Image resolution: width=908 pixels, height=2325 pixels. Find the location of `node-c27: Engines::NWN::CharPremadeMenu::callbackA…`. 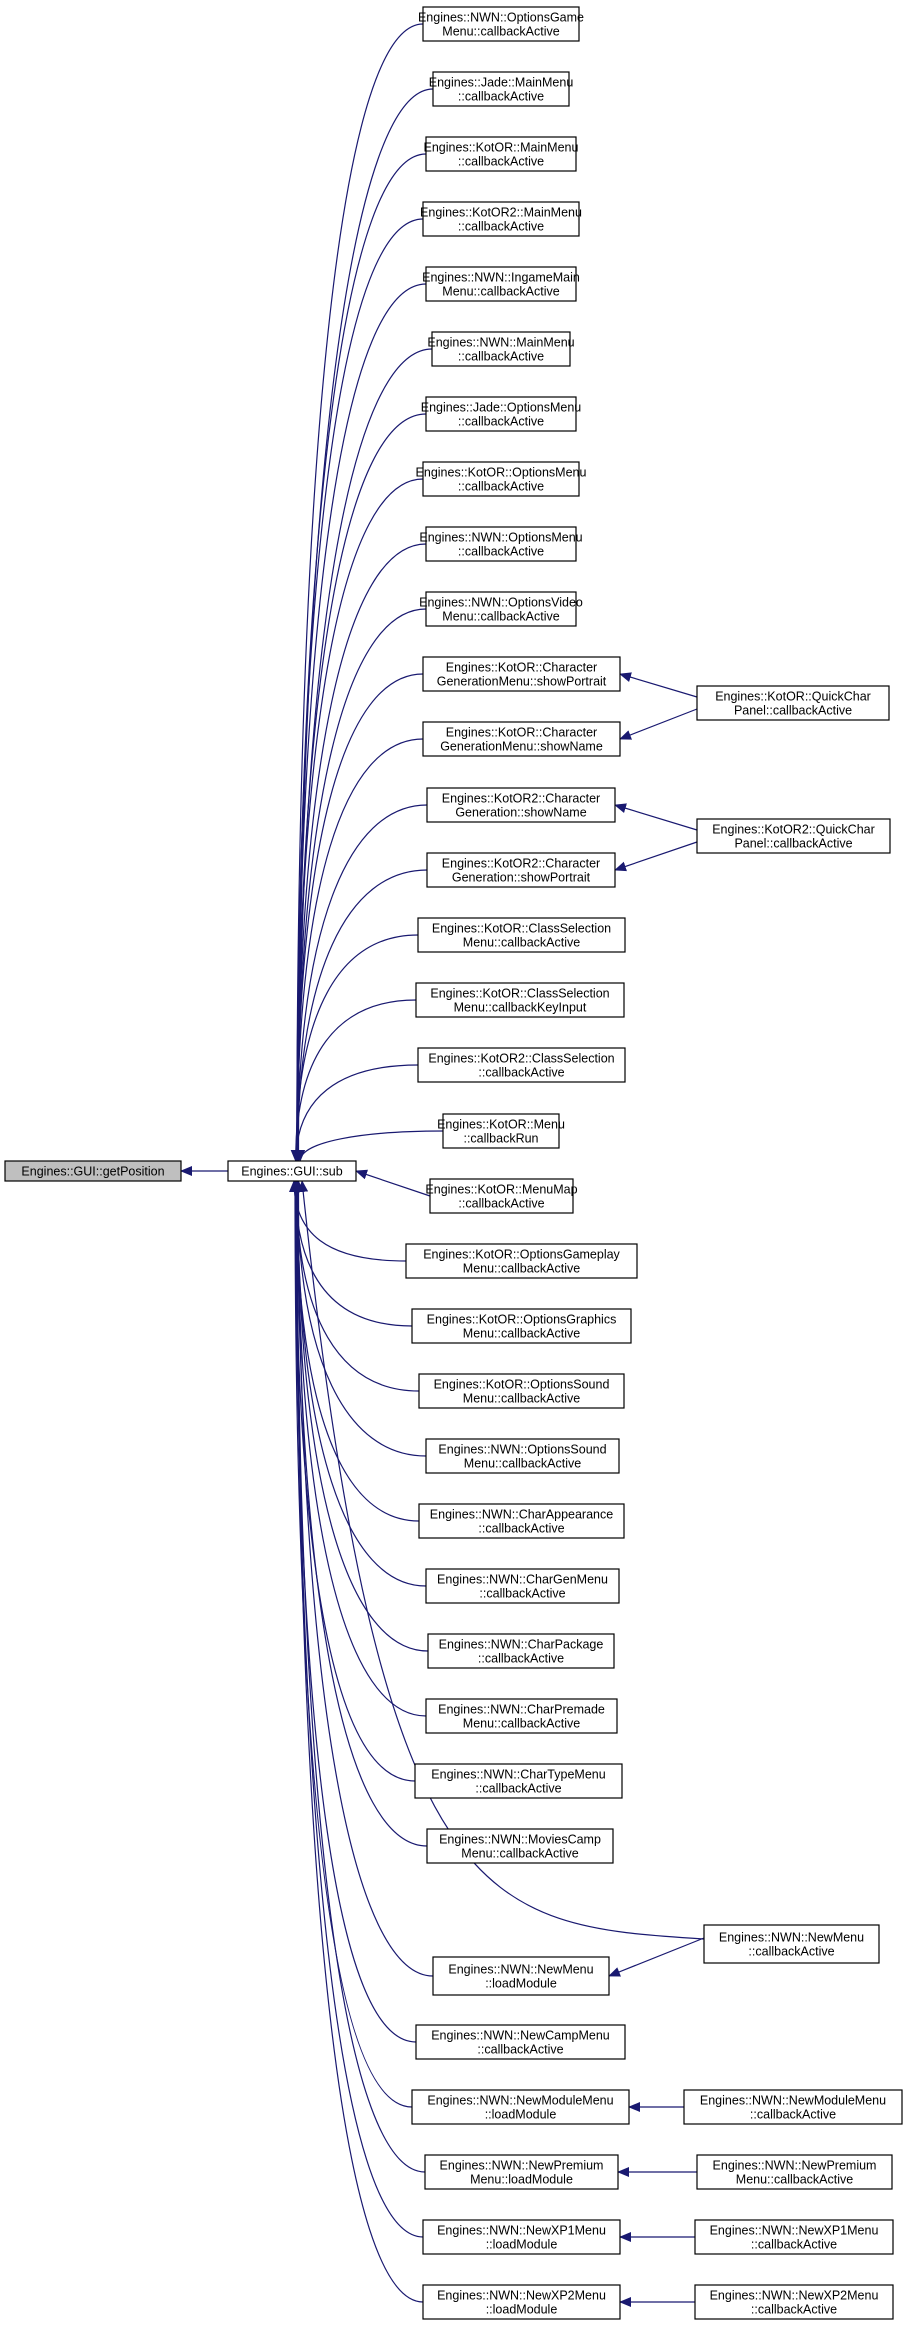

node-c27: Engines::NWN::CharPremadeMenu::callbackA… is located at coordinates (521, 1716).